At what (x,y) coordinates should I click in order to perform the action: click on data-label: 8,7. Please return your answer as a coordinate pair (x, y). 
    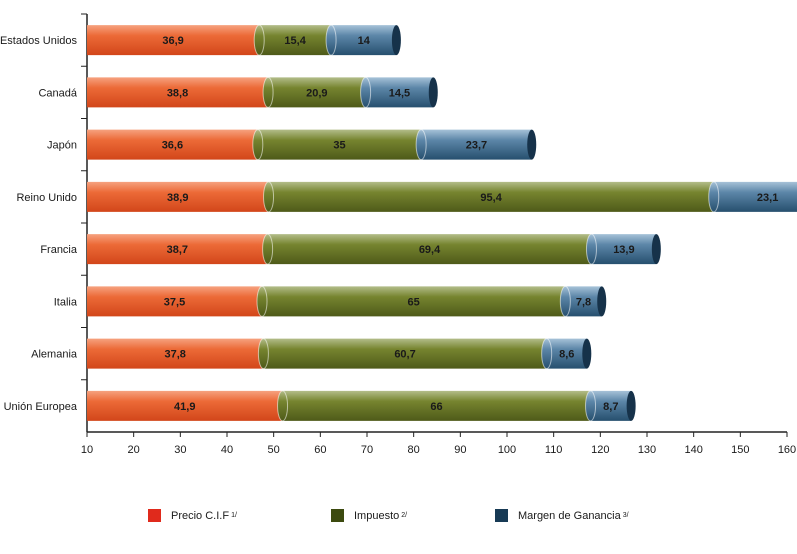
    Looking at the image, I should click on (610, 407).